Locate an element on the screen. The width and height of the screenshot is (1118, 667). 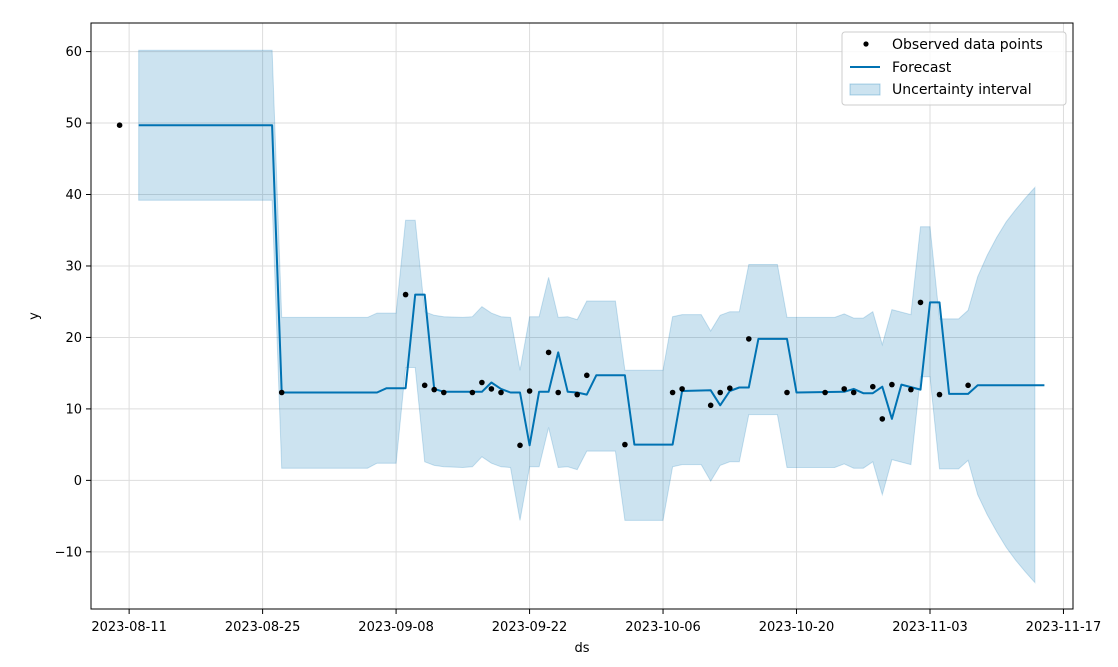
x-tick-label: 2023-10-20 is located at coordinates (797, 627).